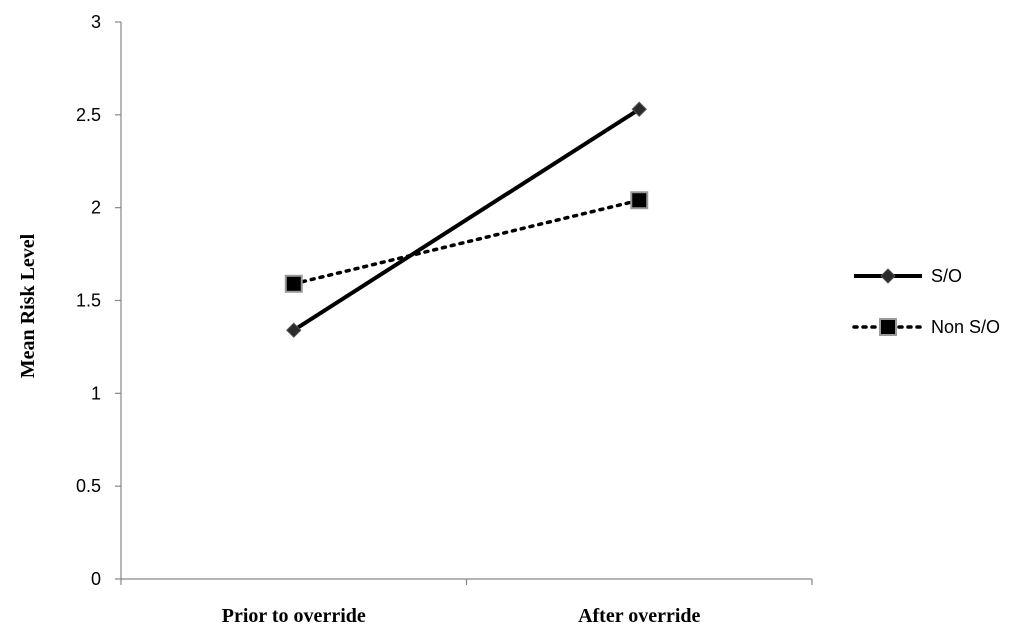  What do you see at coordinates (926, 327) in the screenshot?
I see `legend-item: Non S/O` at bounding box center [926, 327].